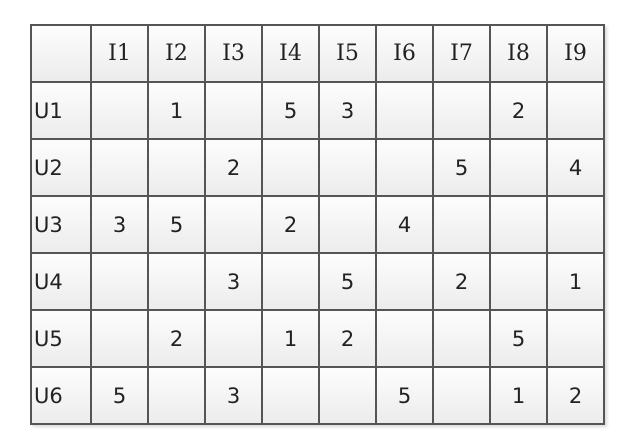 The image size is (631, 441). Describe the element at coordinates (347, 53) in the screenshot. I see `column-header: I5` at that location.